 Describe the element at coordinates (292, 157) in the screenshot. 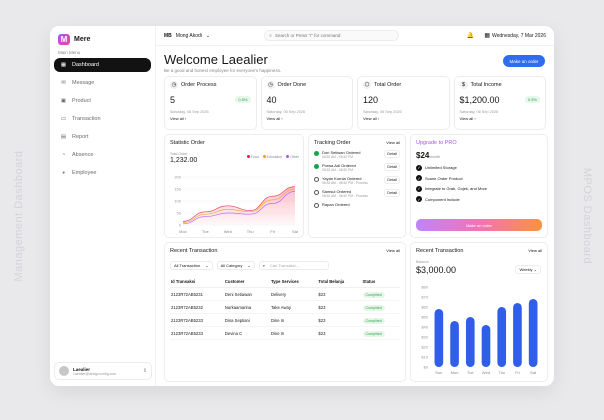

I see `legend-item: Other` at that location.